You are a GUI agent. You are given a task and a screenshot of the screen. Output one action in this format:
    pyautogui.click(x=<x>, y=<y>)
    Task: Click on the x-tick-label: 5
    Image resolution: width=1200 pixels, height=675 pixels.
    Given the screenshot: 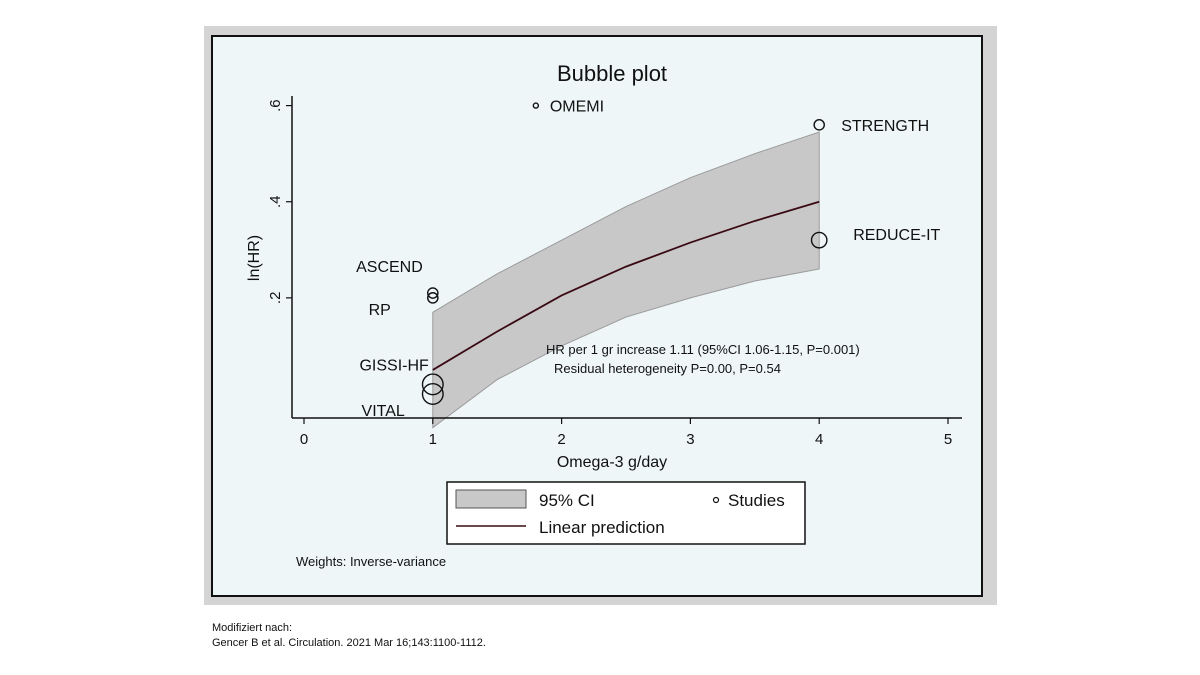 What is the action you would take?
    pyautogui.click(x=948, y=439)
    